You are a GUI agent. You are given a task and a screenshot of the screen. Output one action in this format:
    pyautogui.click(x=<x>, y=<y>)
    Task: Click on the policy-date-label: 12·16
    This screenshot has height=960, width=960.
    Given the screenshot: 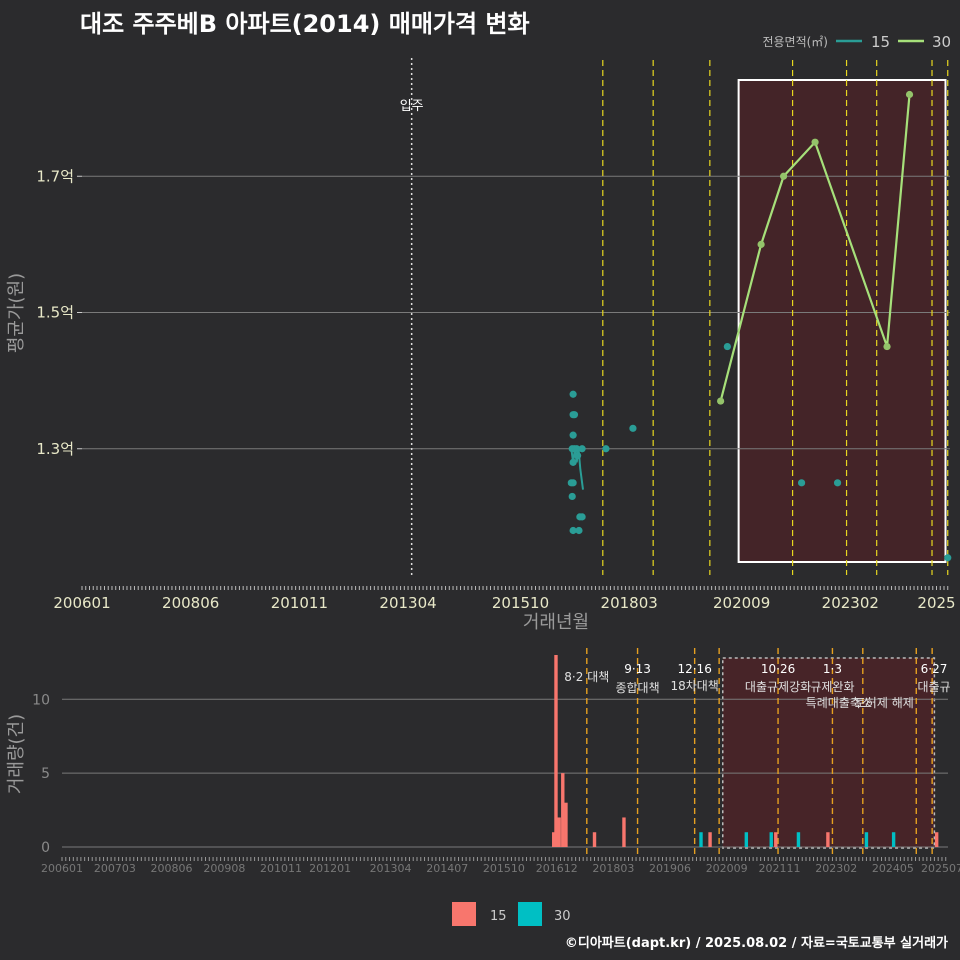 What is the action you would take?
    pyautogui.click(x=694, y=669)
    